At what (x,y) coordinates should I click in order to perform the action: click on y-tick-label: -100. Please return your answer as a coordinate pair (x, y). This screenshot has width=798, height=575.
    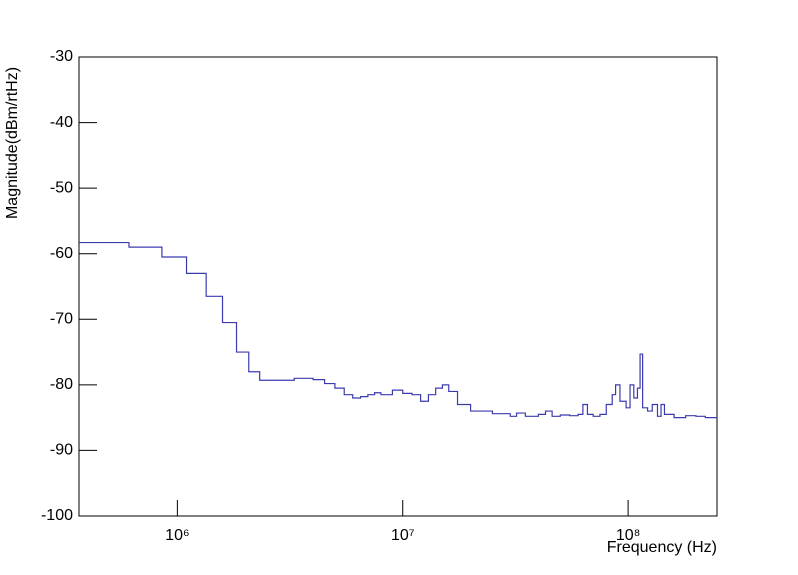
    Looking at the image, I should click on (57, 515).